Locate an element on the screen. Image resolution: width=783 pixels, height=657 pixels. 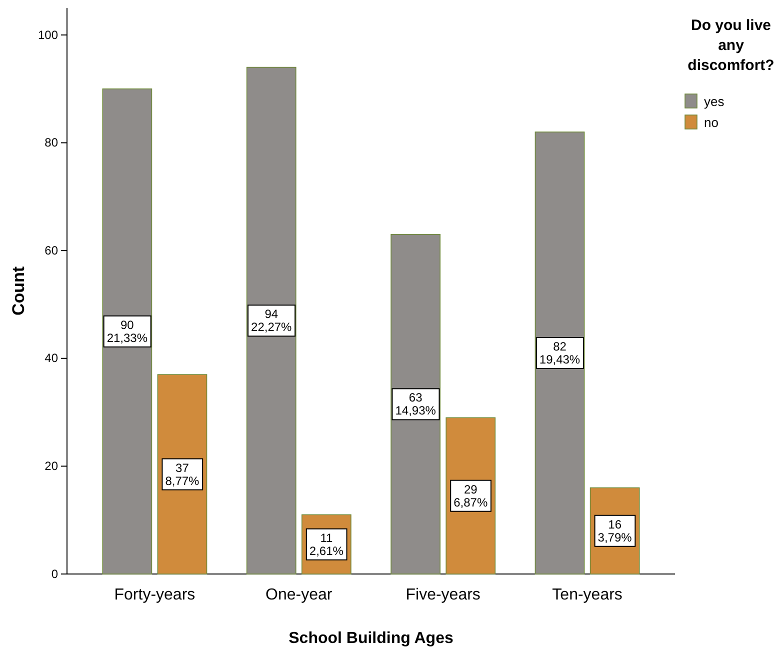
y-tick-label: 60 is located at coordinates (51, 250).